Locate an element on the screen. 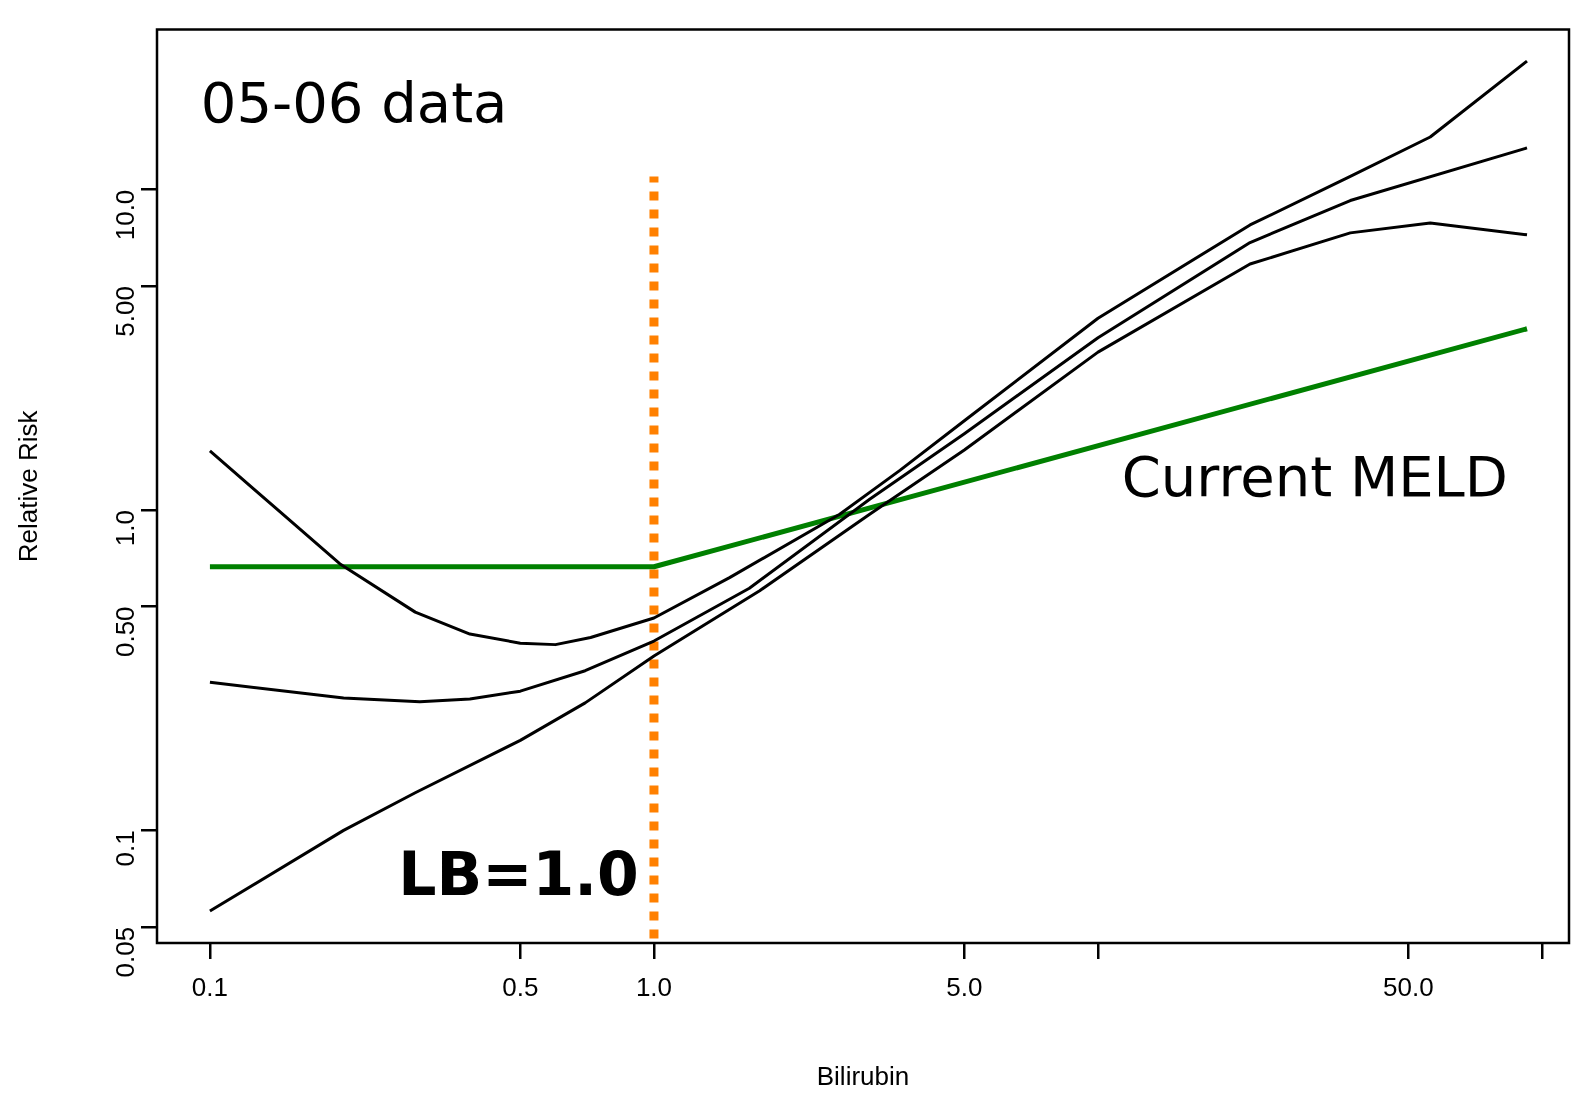 The width and height of the screenshot is (1577, 1097). x-axis-title: Bilirubin is located at coordinates (863, 1075).